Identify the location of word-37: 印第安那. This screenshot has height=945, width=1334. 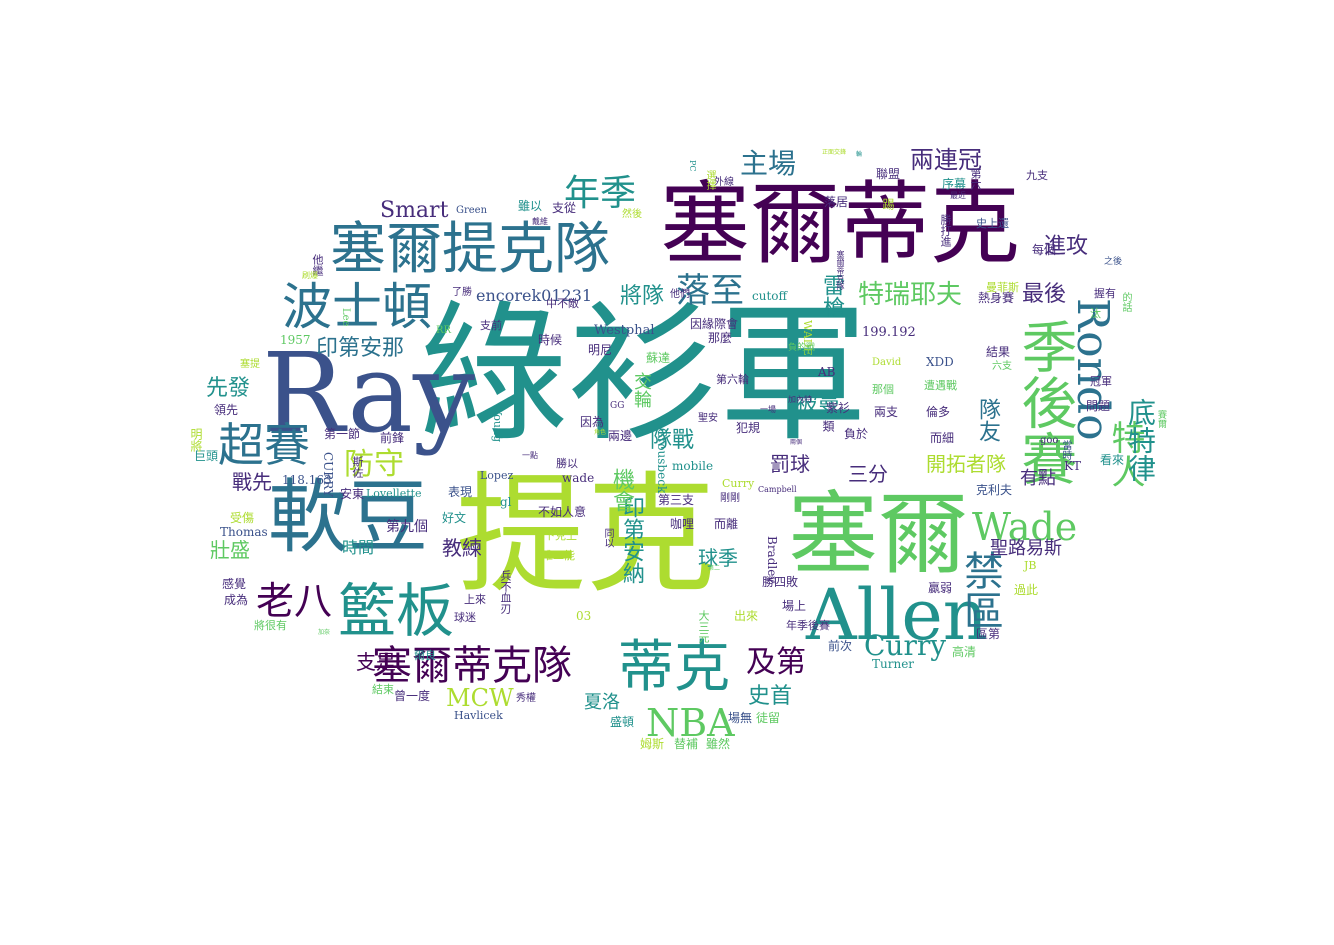
(360, 348).